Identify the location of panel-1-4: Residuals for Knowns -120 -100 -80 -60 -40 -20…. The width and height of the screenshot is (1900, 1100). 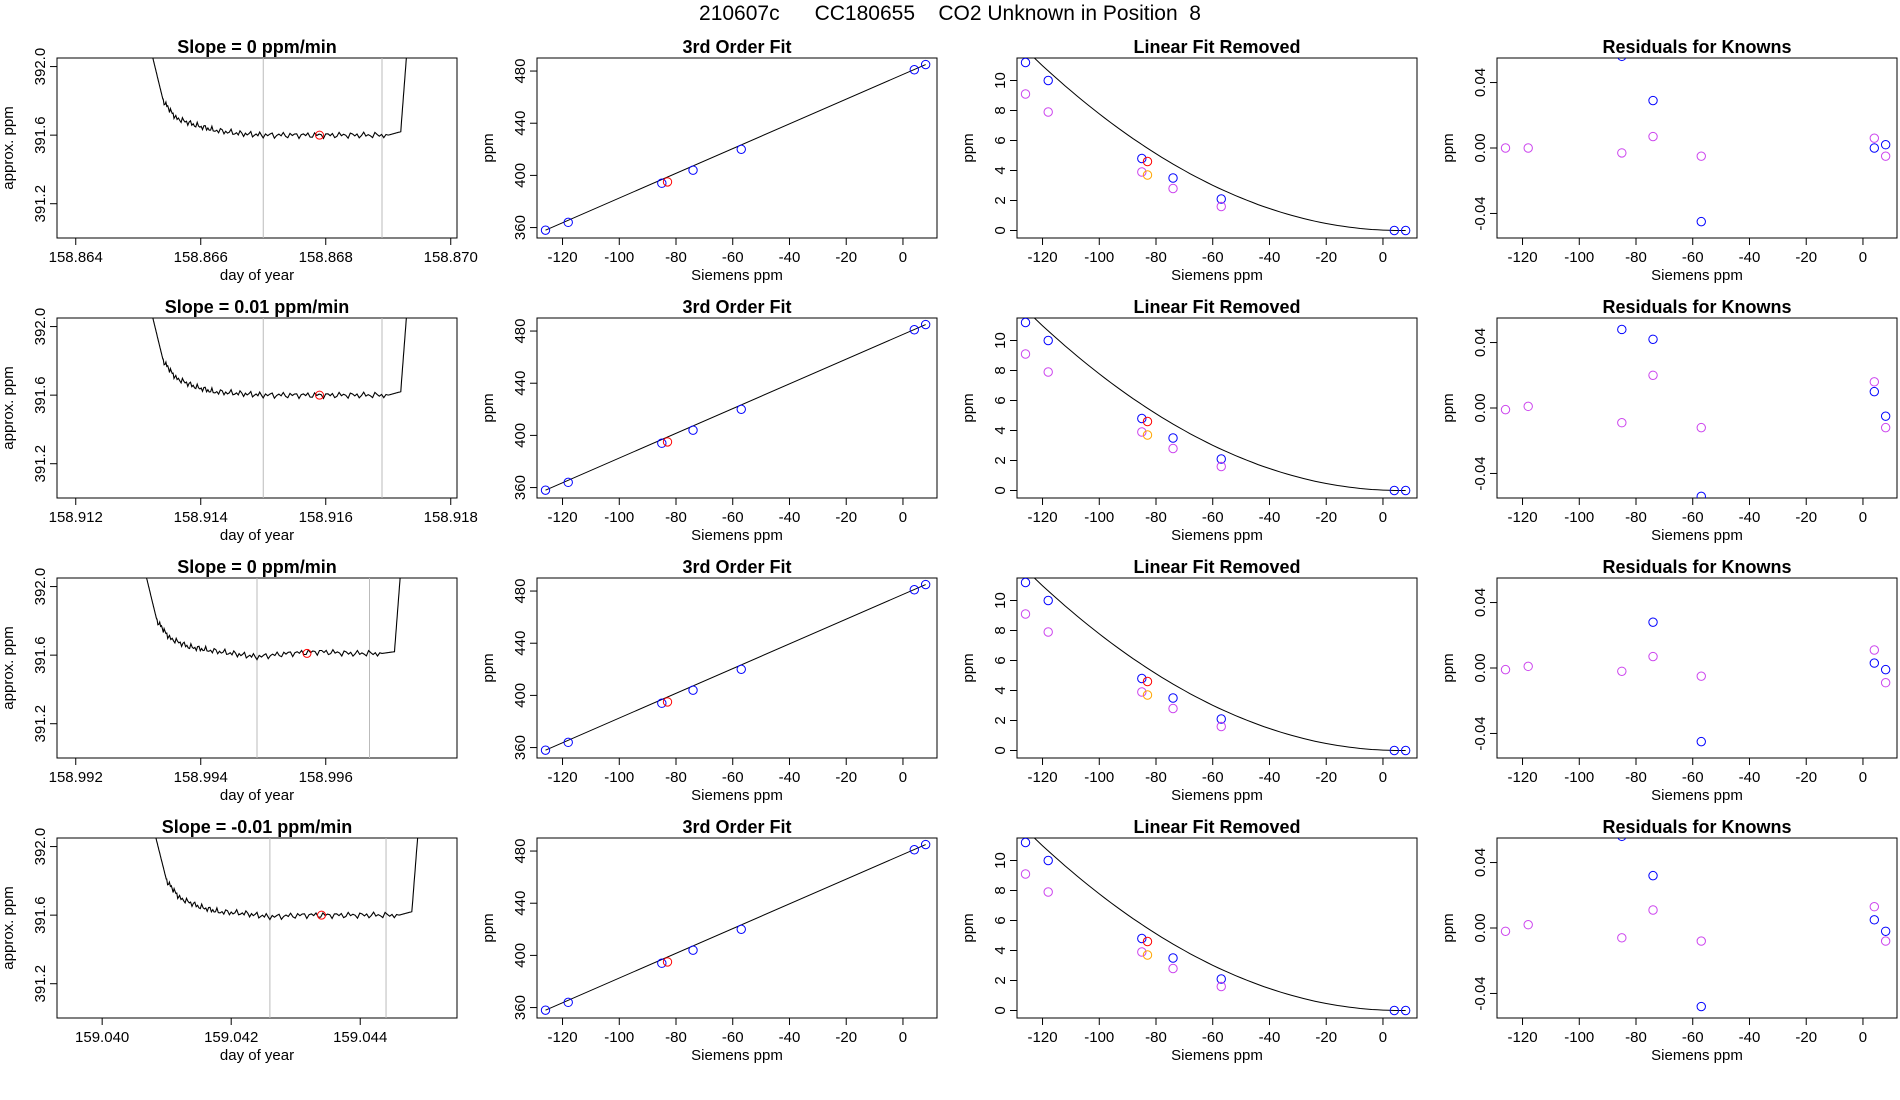
(1669, 160).